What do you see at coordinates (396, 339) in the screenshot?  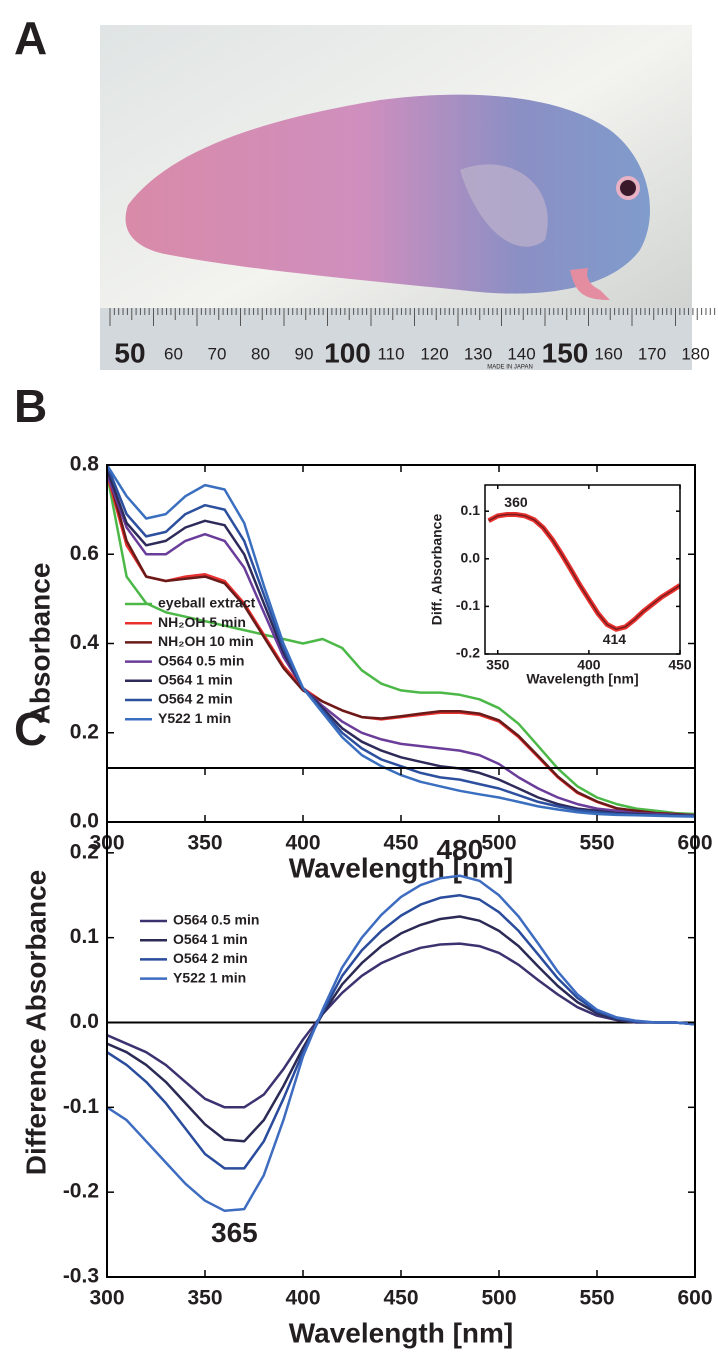 I see `ruler` at bounding box center [396, 339].